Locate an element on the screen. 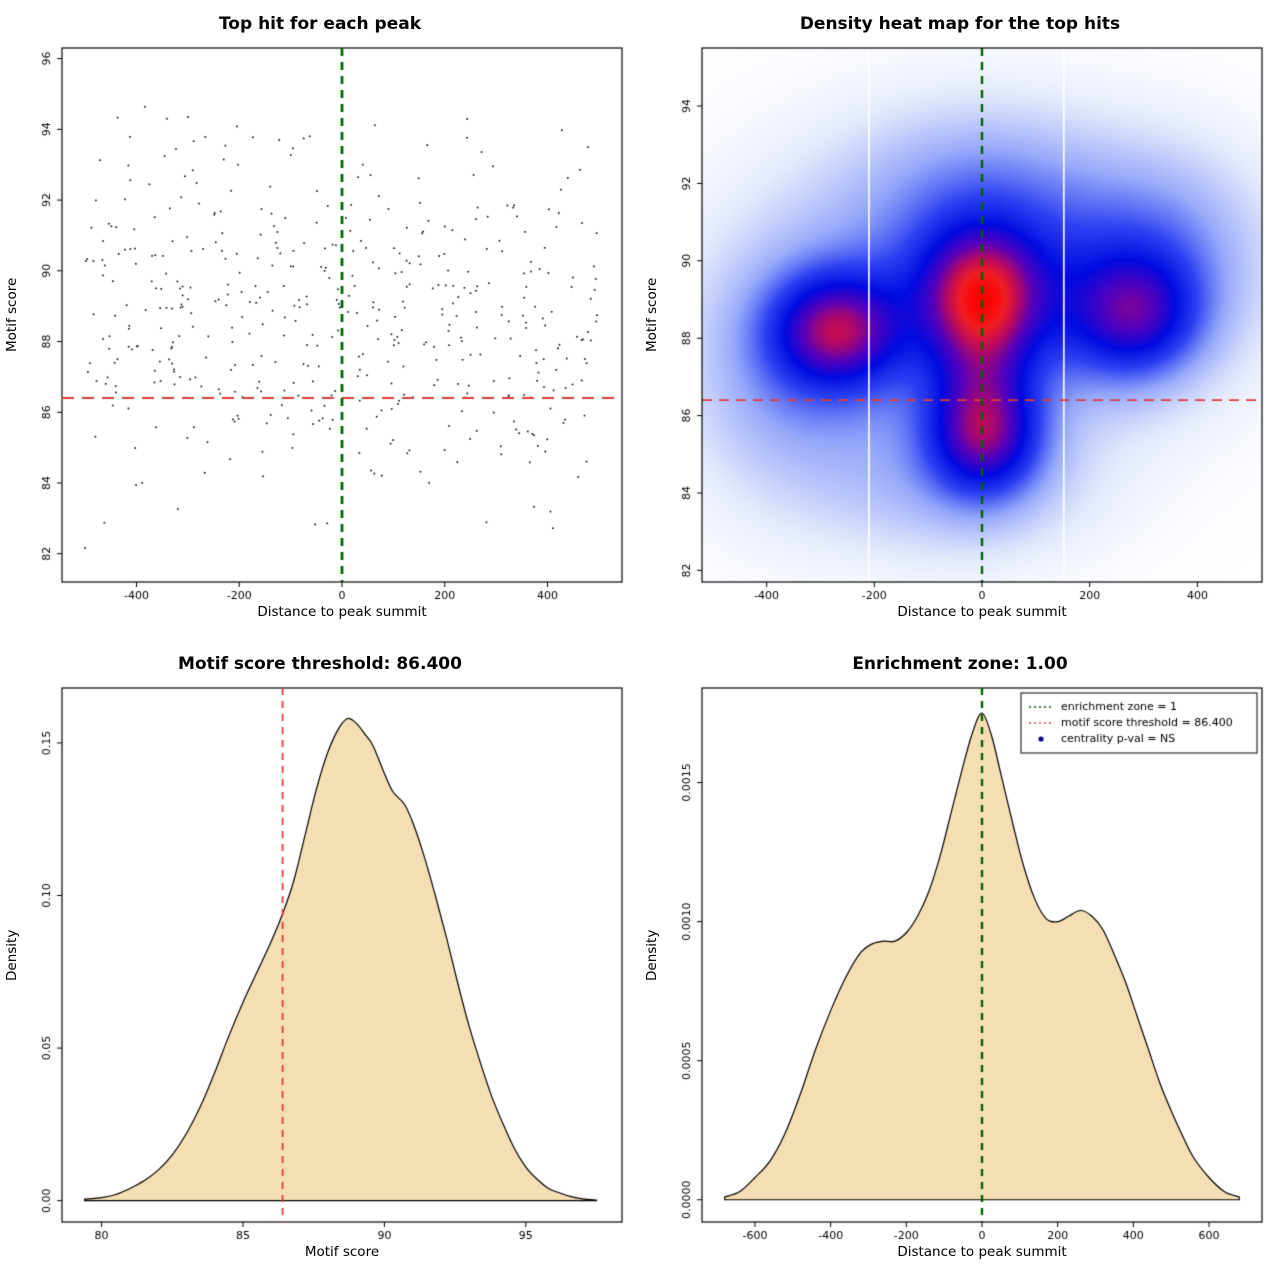 Image resolution: width=1280 pixels, height=1280 pixels. heatmap-xlabel: Distance to peak summit is located at coordinates (982, 612).